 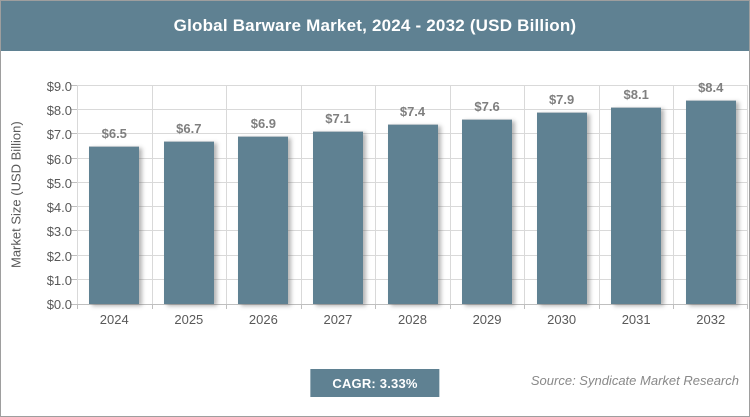 What do you see at coordinates (114, 133) in the screenshot?
I see `bar-value-label: $6.5` at bounding box center [114, 133].